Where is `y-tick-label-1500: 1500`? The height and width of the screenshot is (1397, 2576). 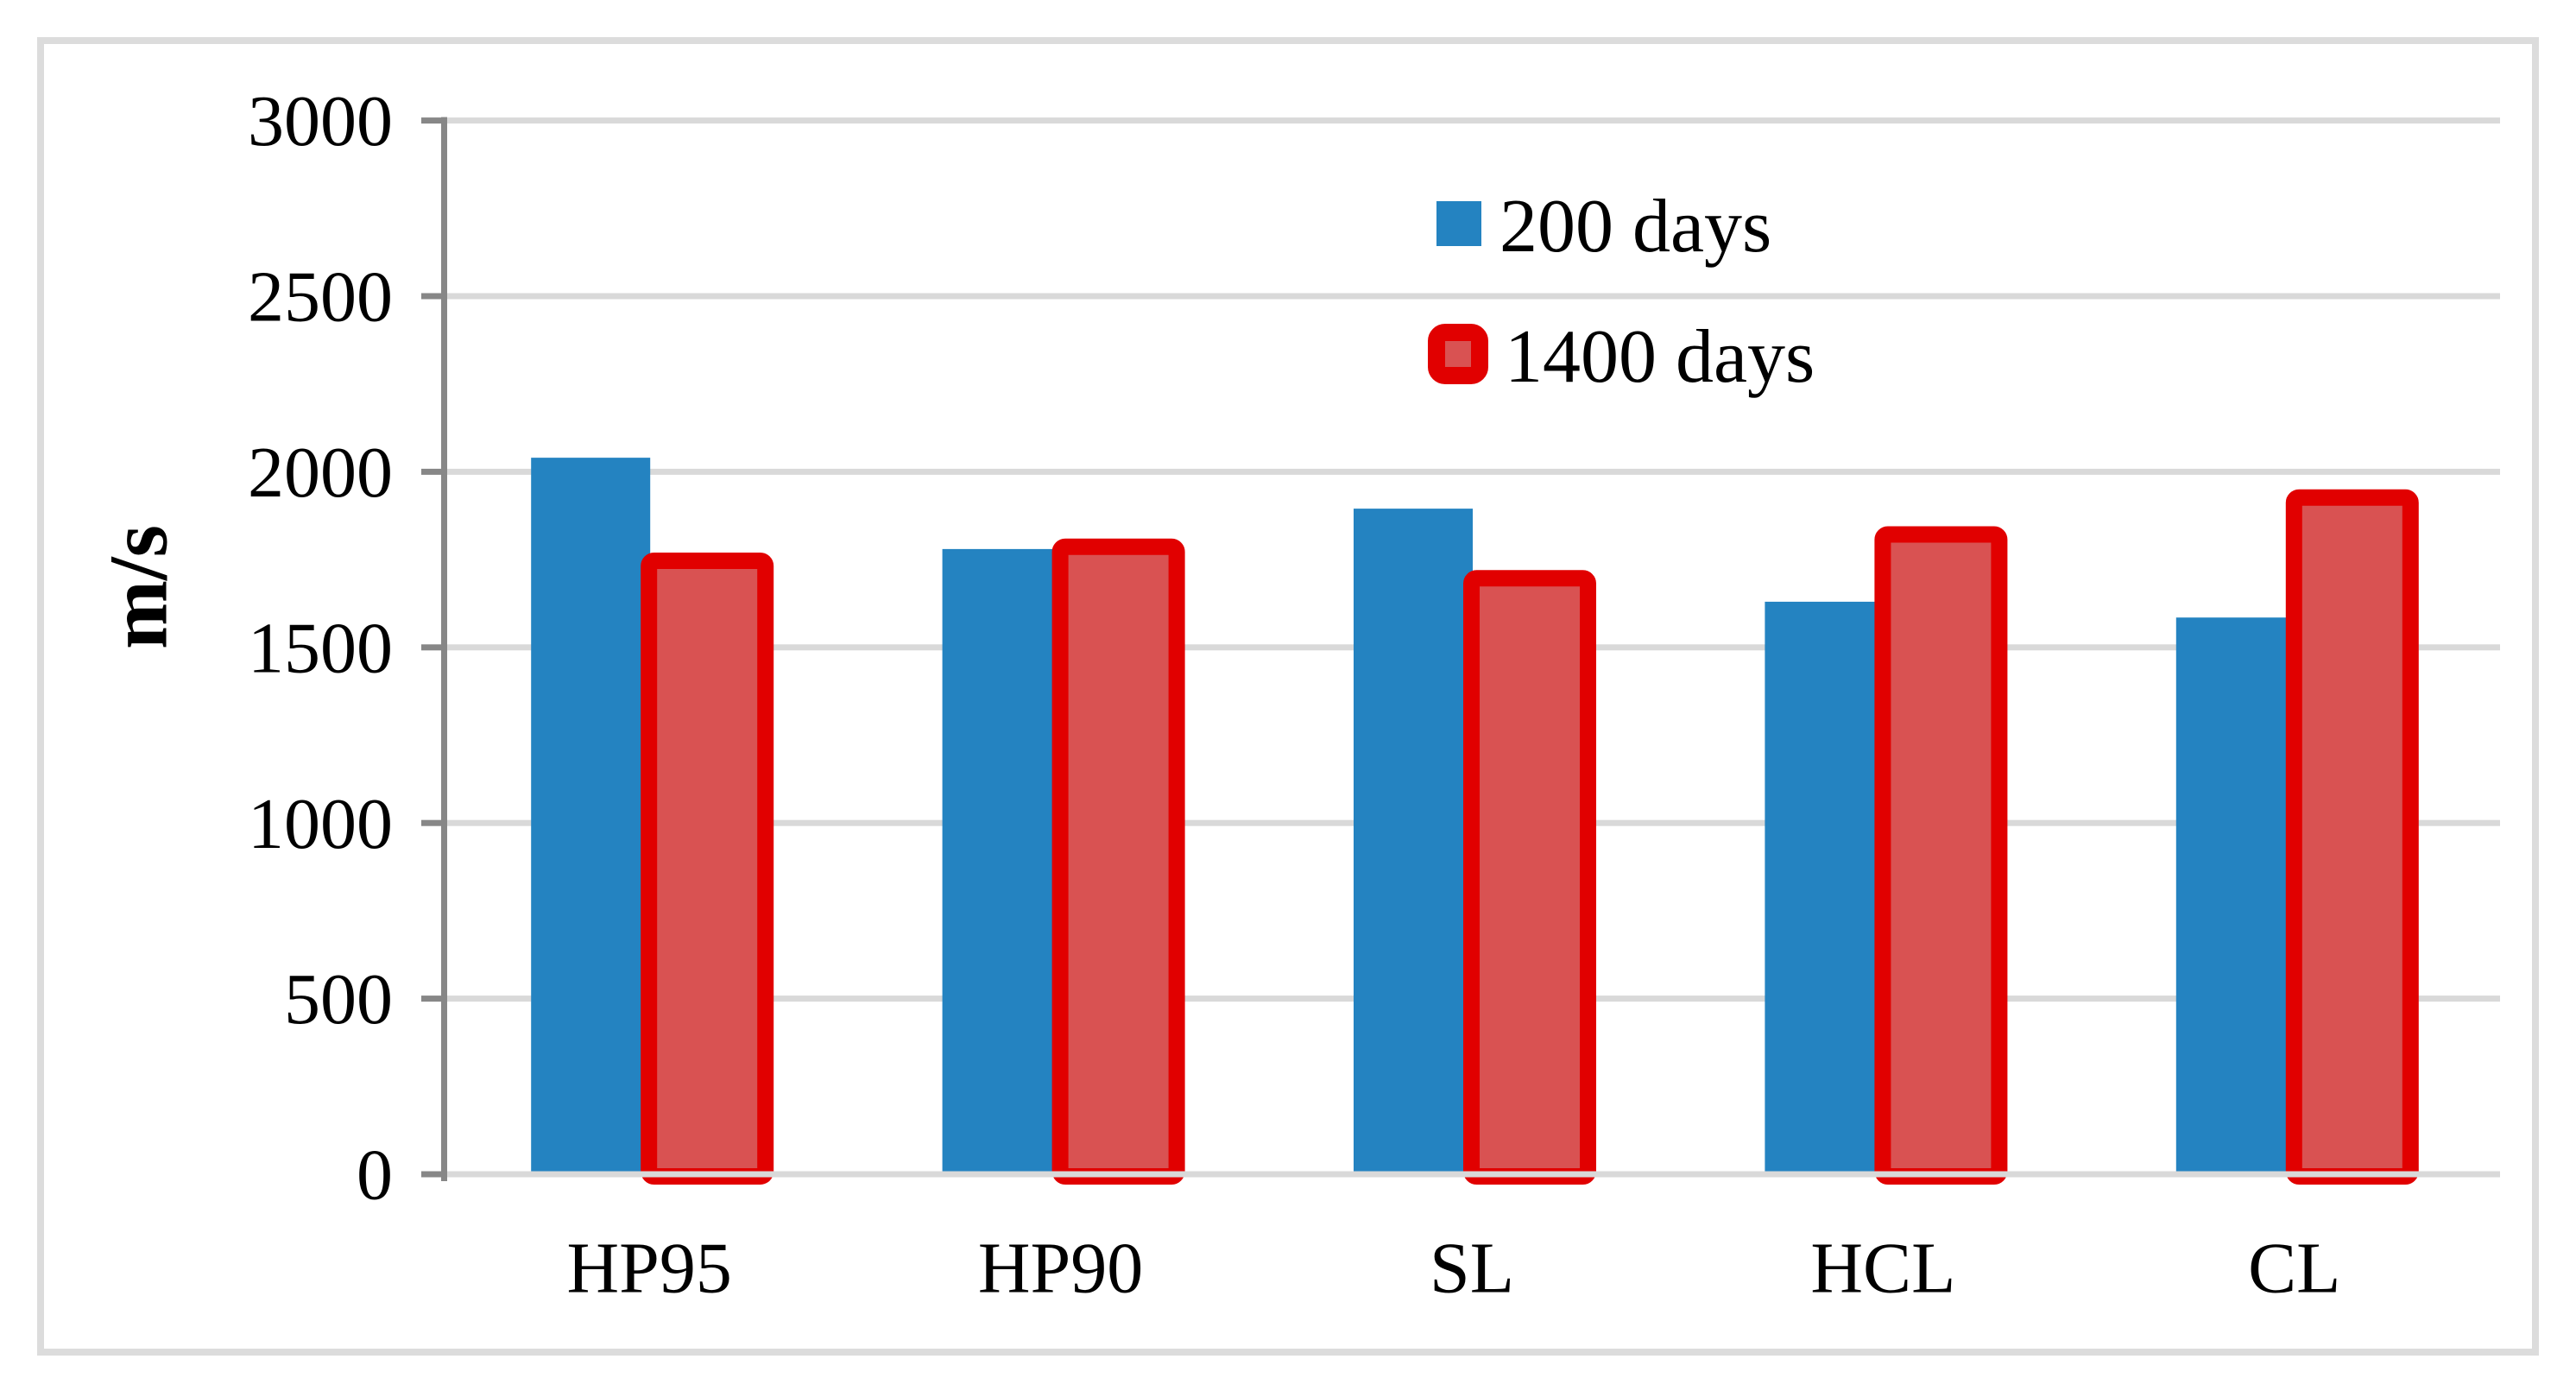 y-tick-label-1500: 1500 is located at coordinates (320, 648).